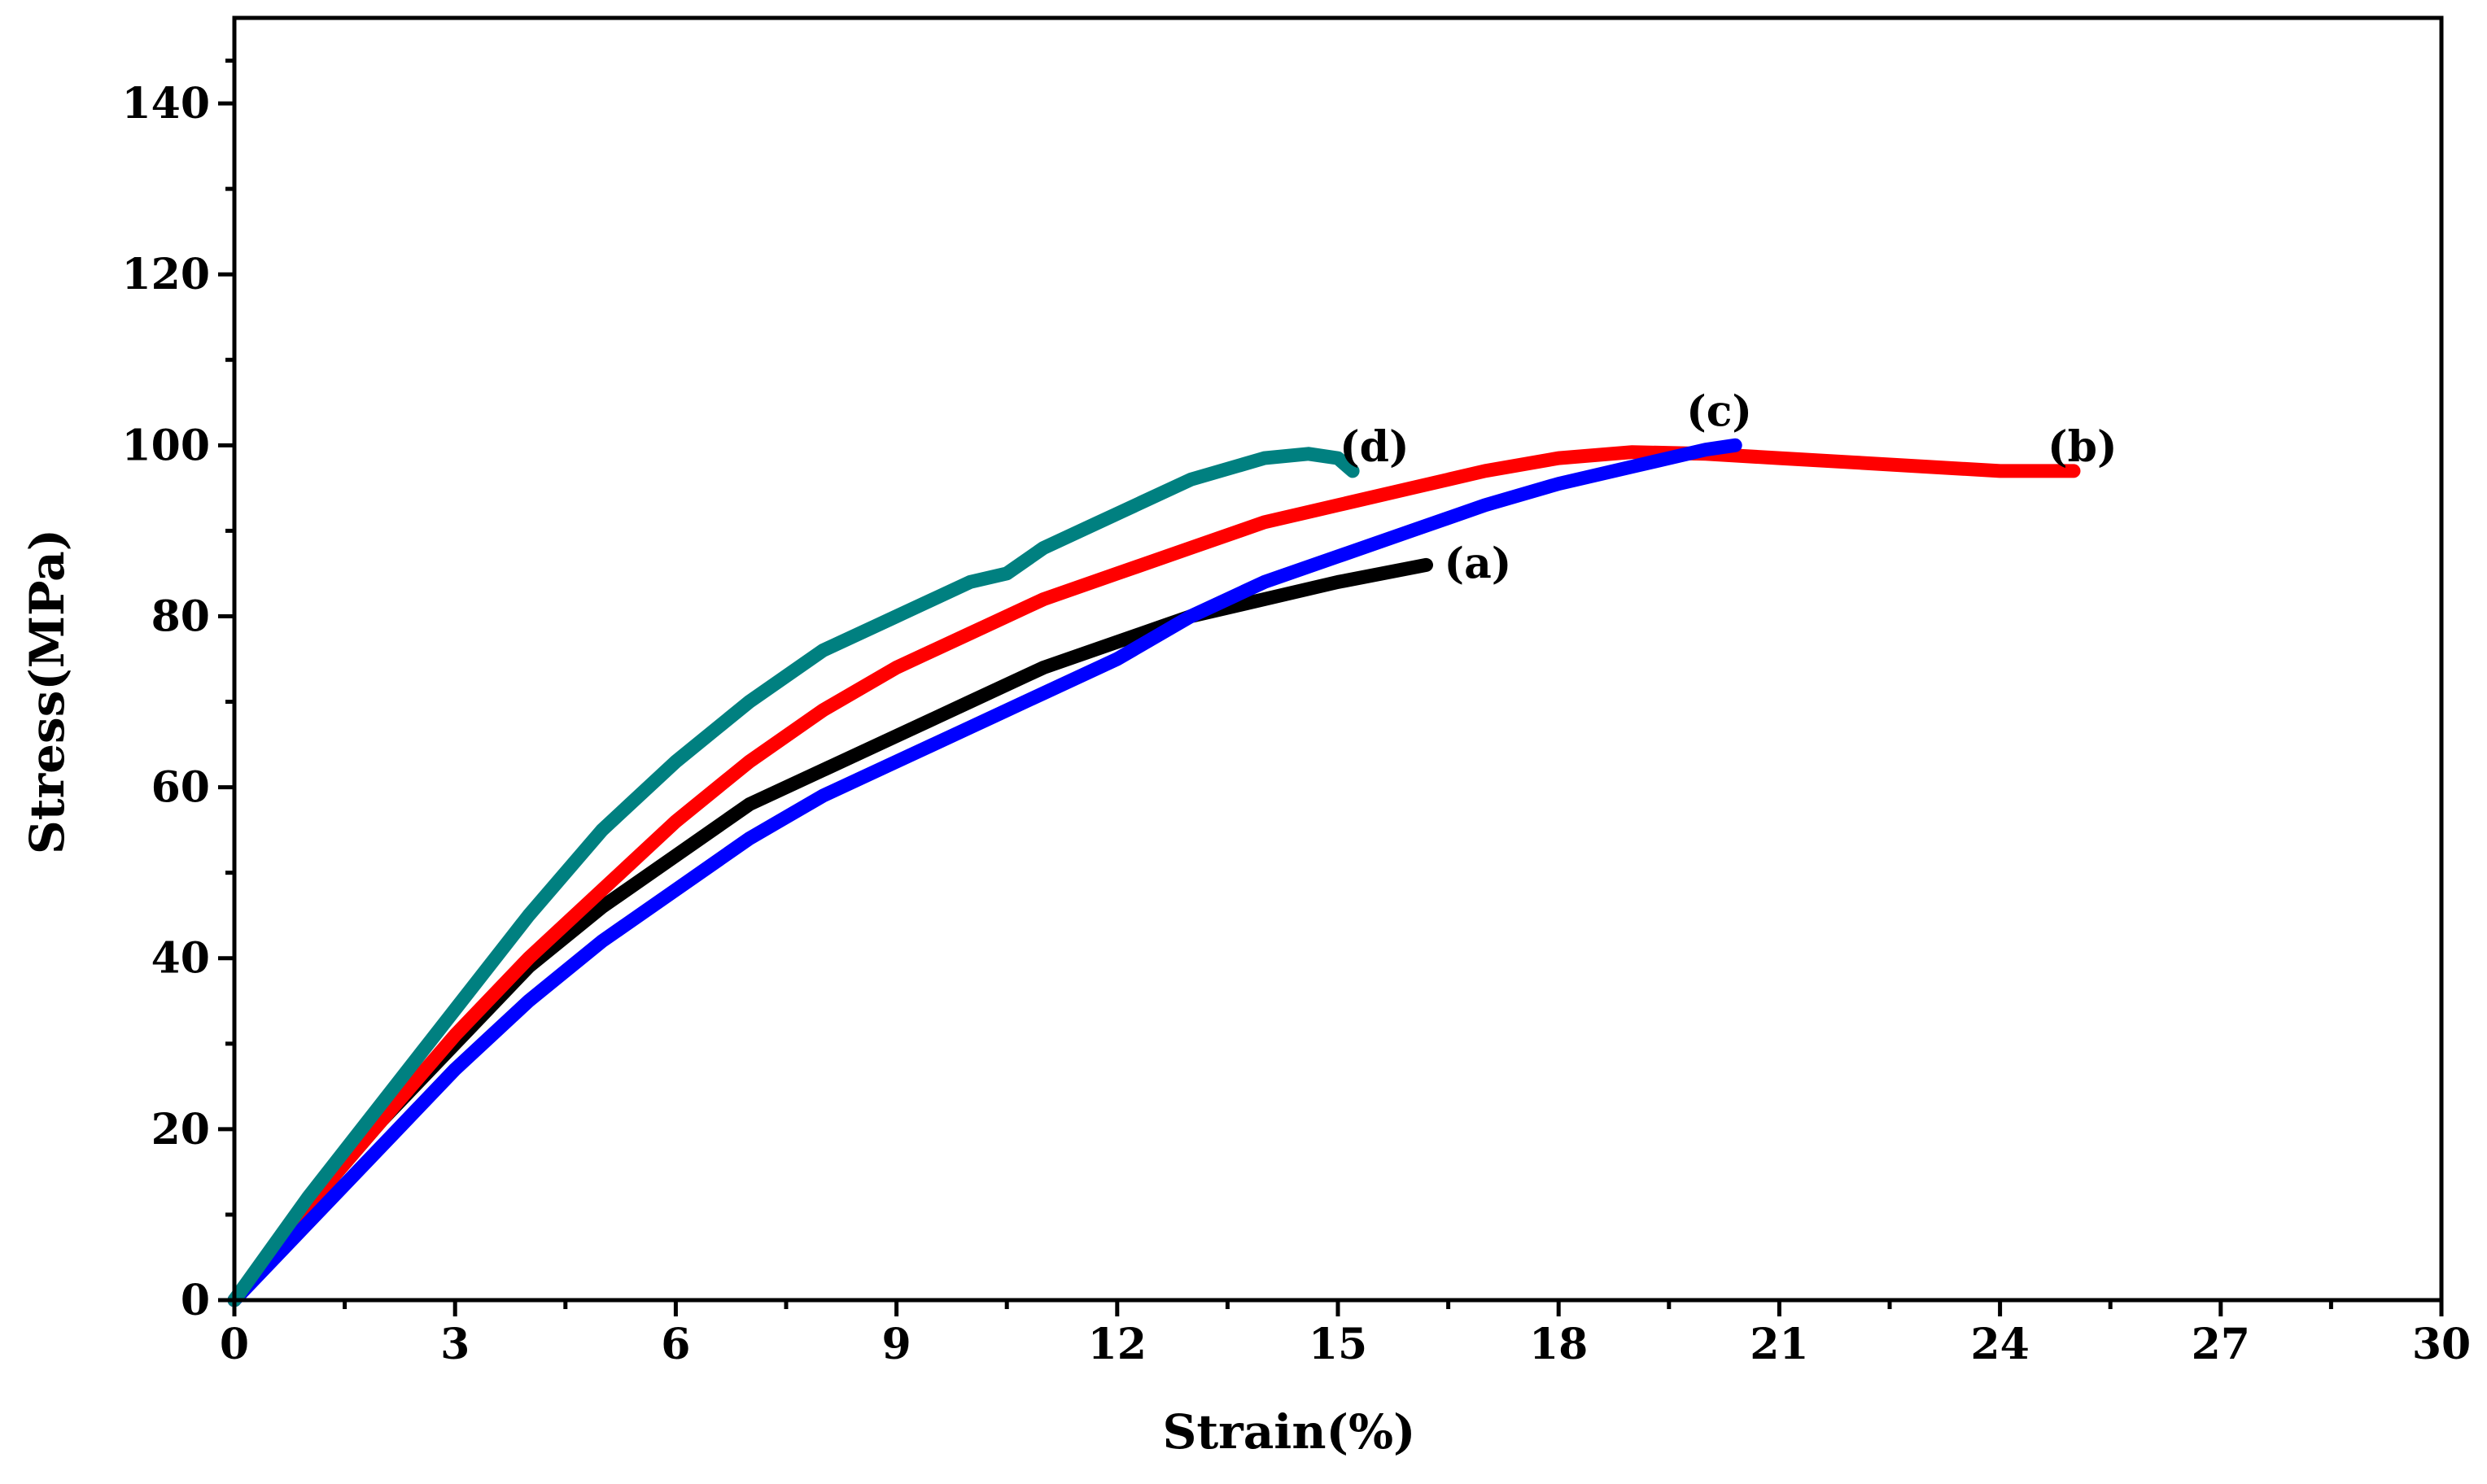 The height and width of the screenshot is (1484, 2487). What do you see at coordinates (1779, 1345) in the screenshot?
I see `x-tick-label: 21` at bounding box center [1779, 1345].